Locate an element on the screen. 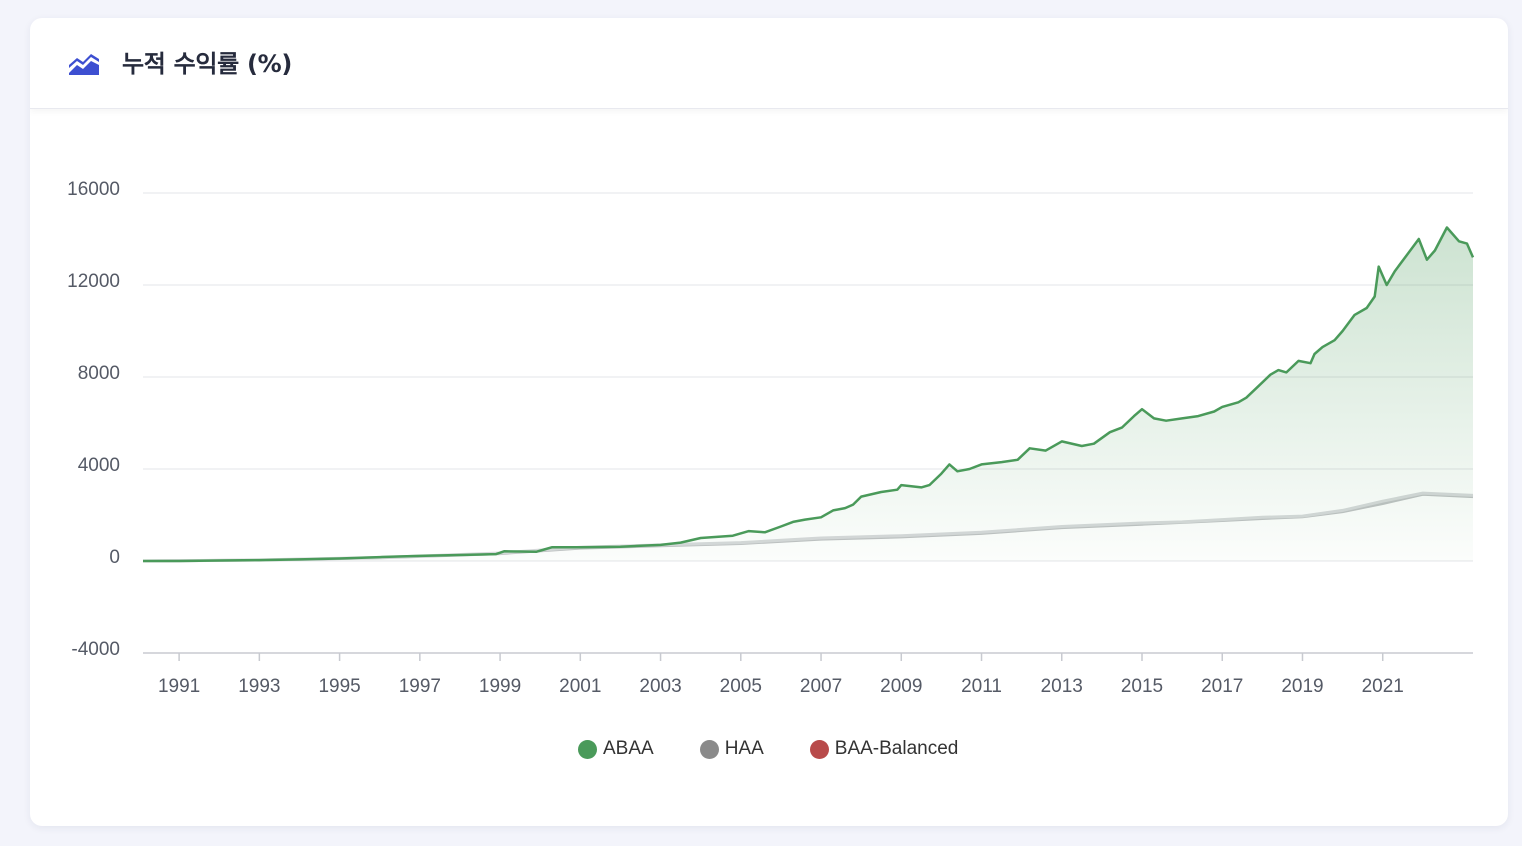 The width and height of the screenshot is (1522, 846). y-tick-label: 12000 is located at coordinates (93, 281).